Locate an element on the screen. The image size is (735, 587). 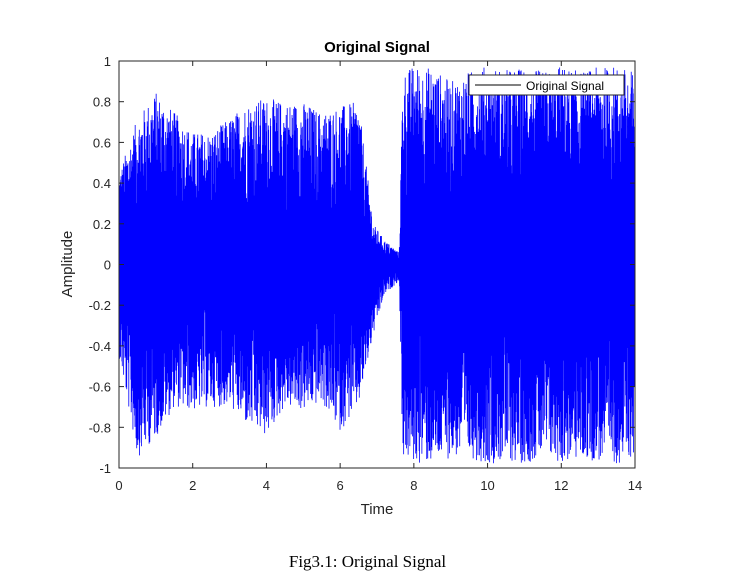
y-tick-label: -0.6 is located at coordinates (100, 387).